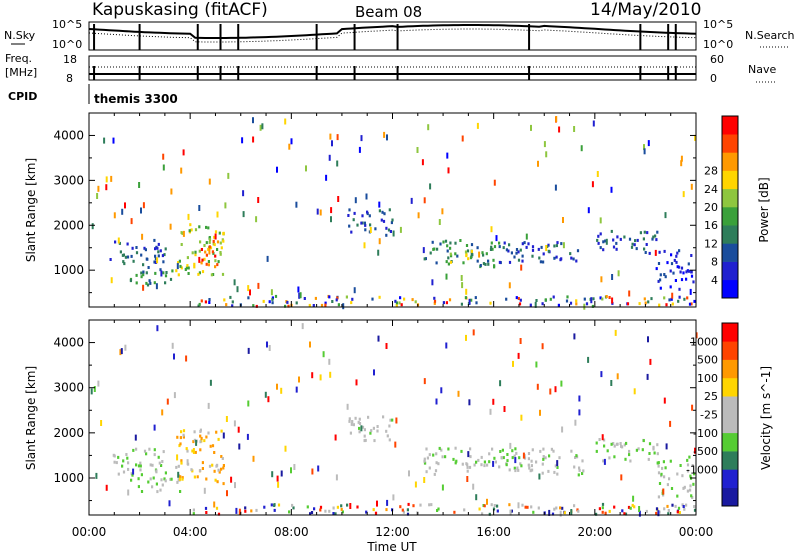 This screenshot has width=800, height=554. Describe the element at coordinates (711, 189) in the screenshot. I see `colorbar-tick-label: 24` at that location.